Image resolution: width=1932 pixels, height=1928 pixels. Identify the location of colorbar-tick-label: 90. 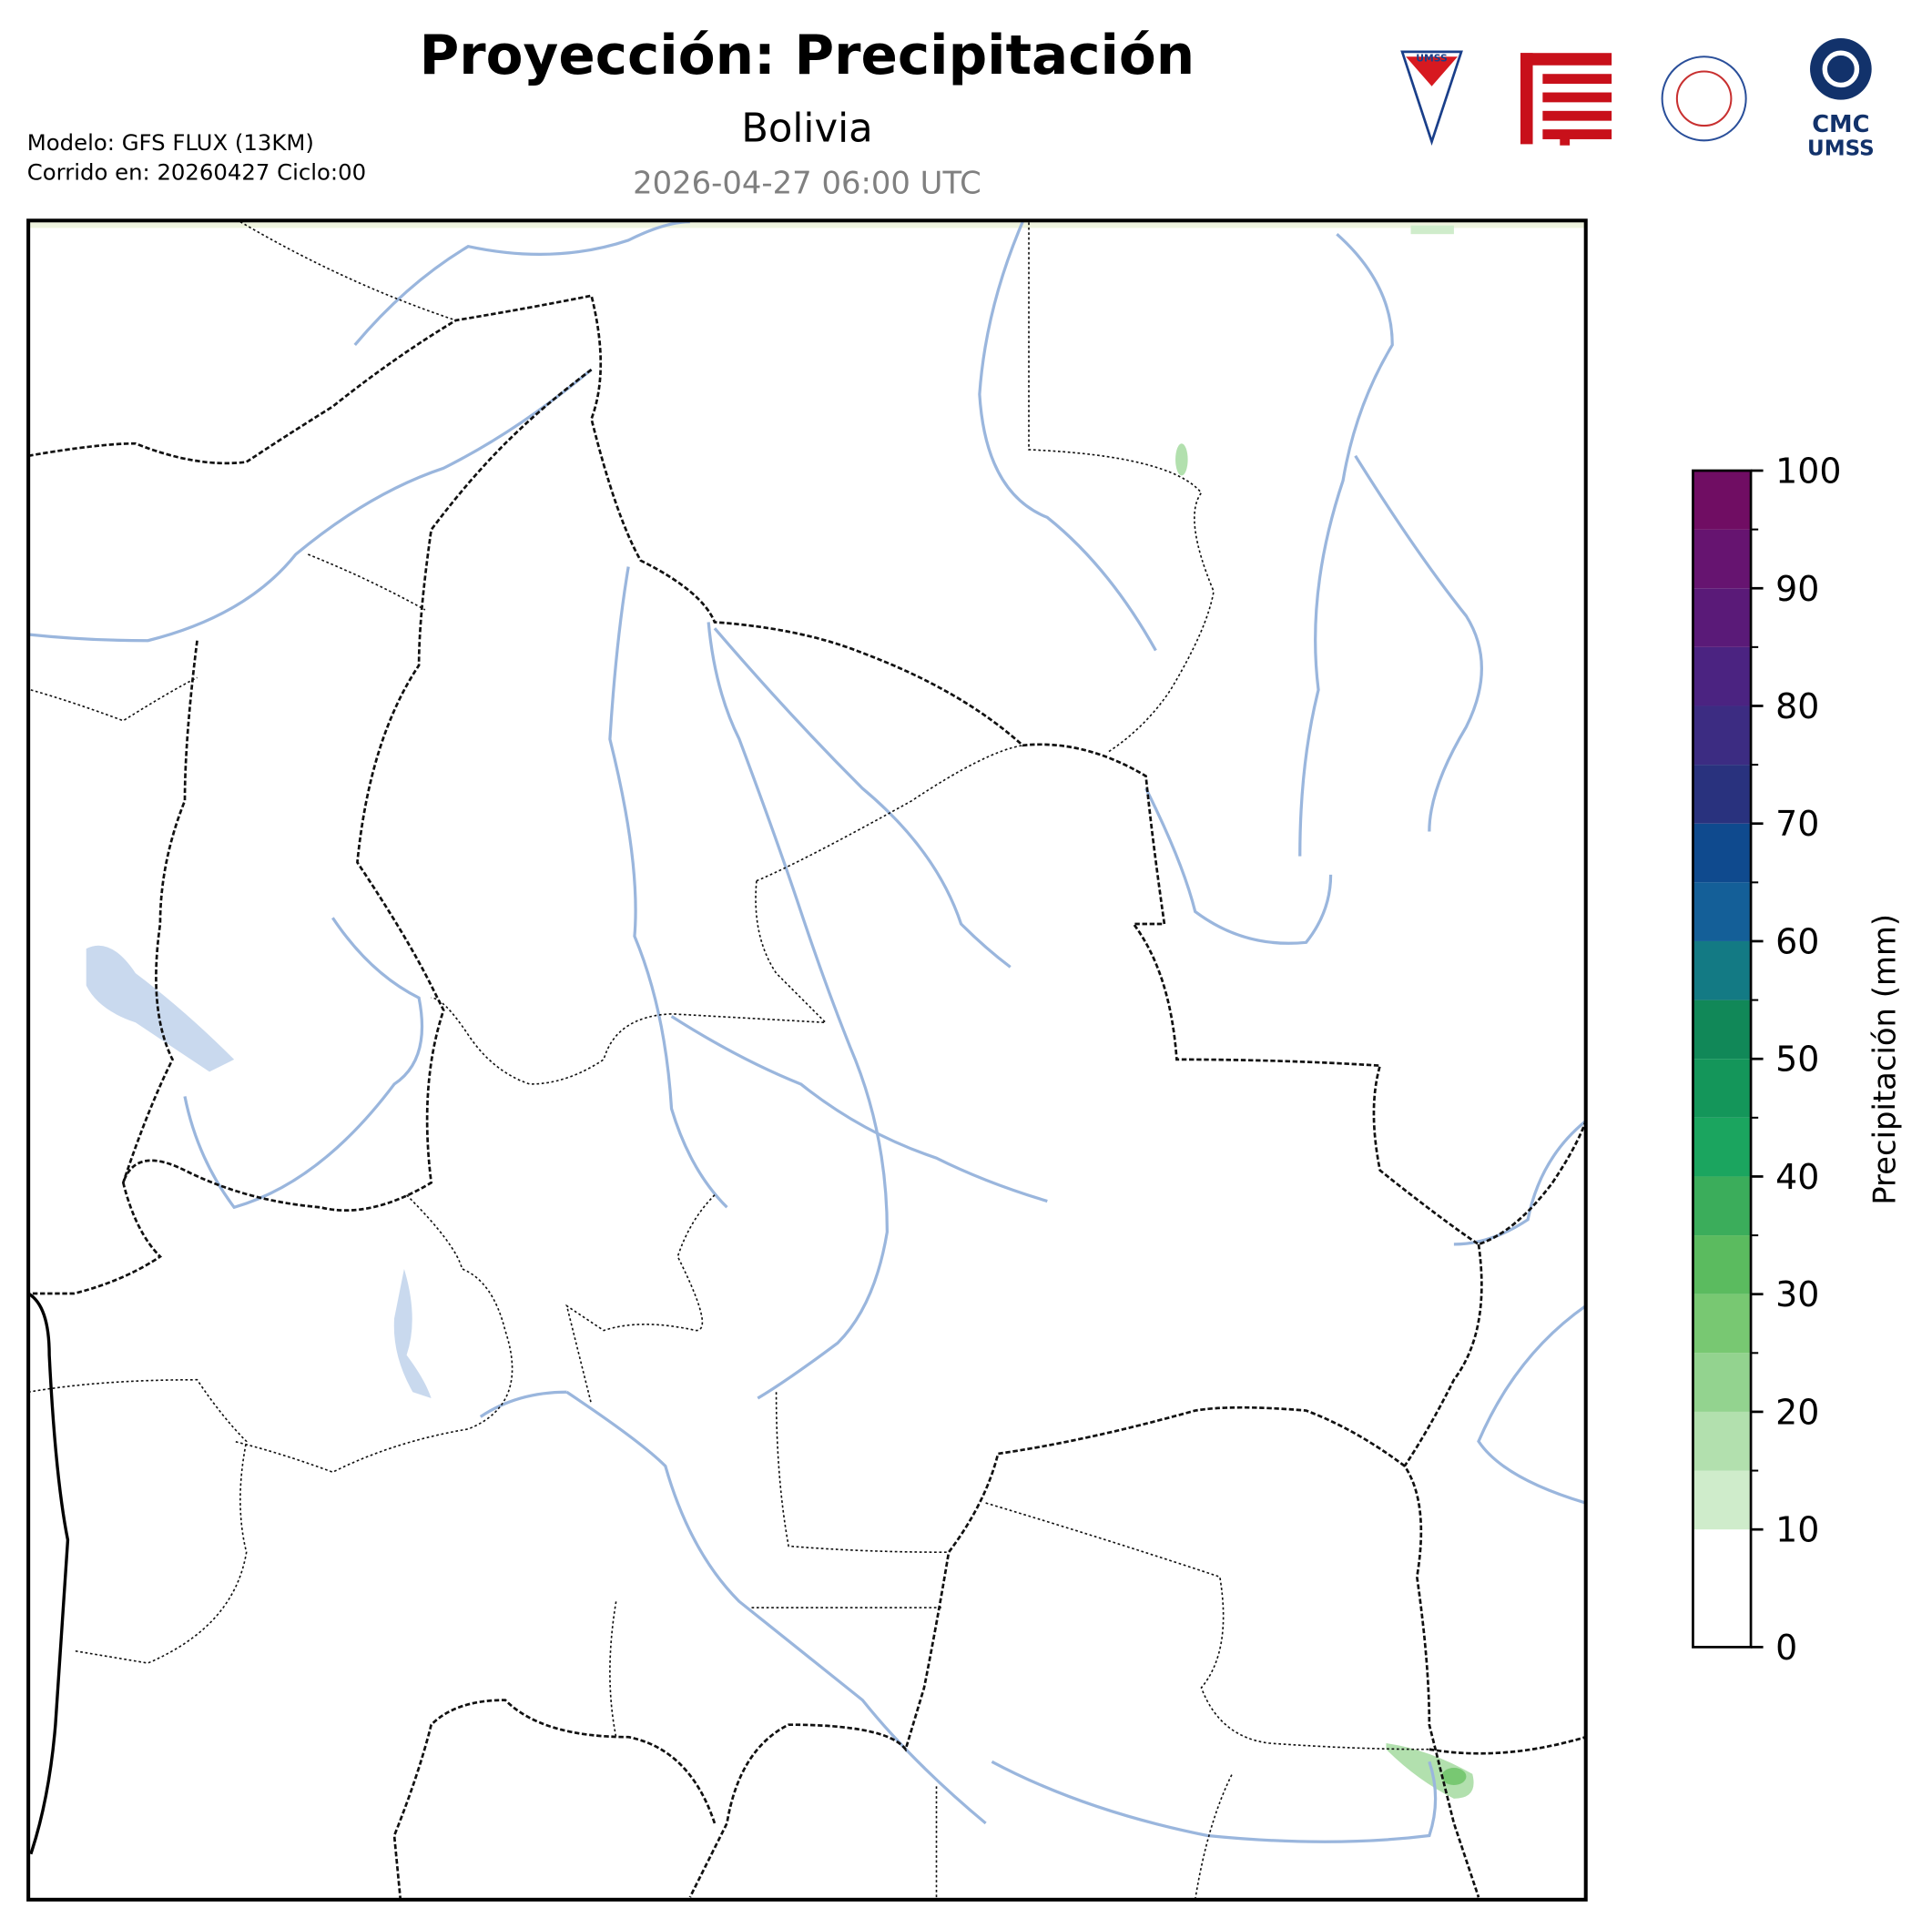
(1797, 589).